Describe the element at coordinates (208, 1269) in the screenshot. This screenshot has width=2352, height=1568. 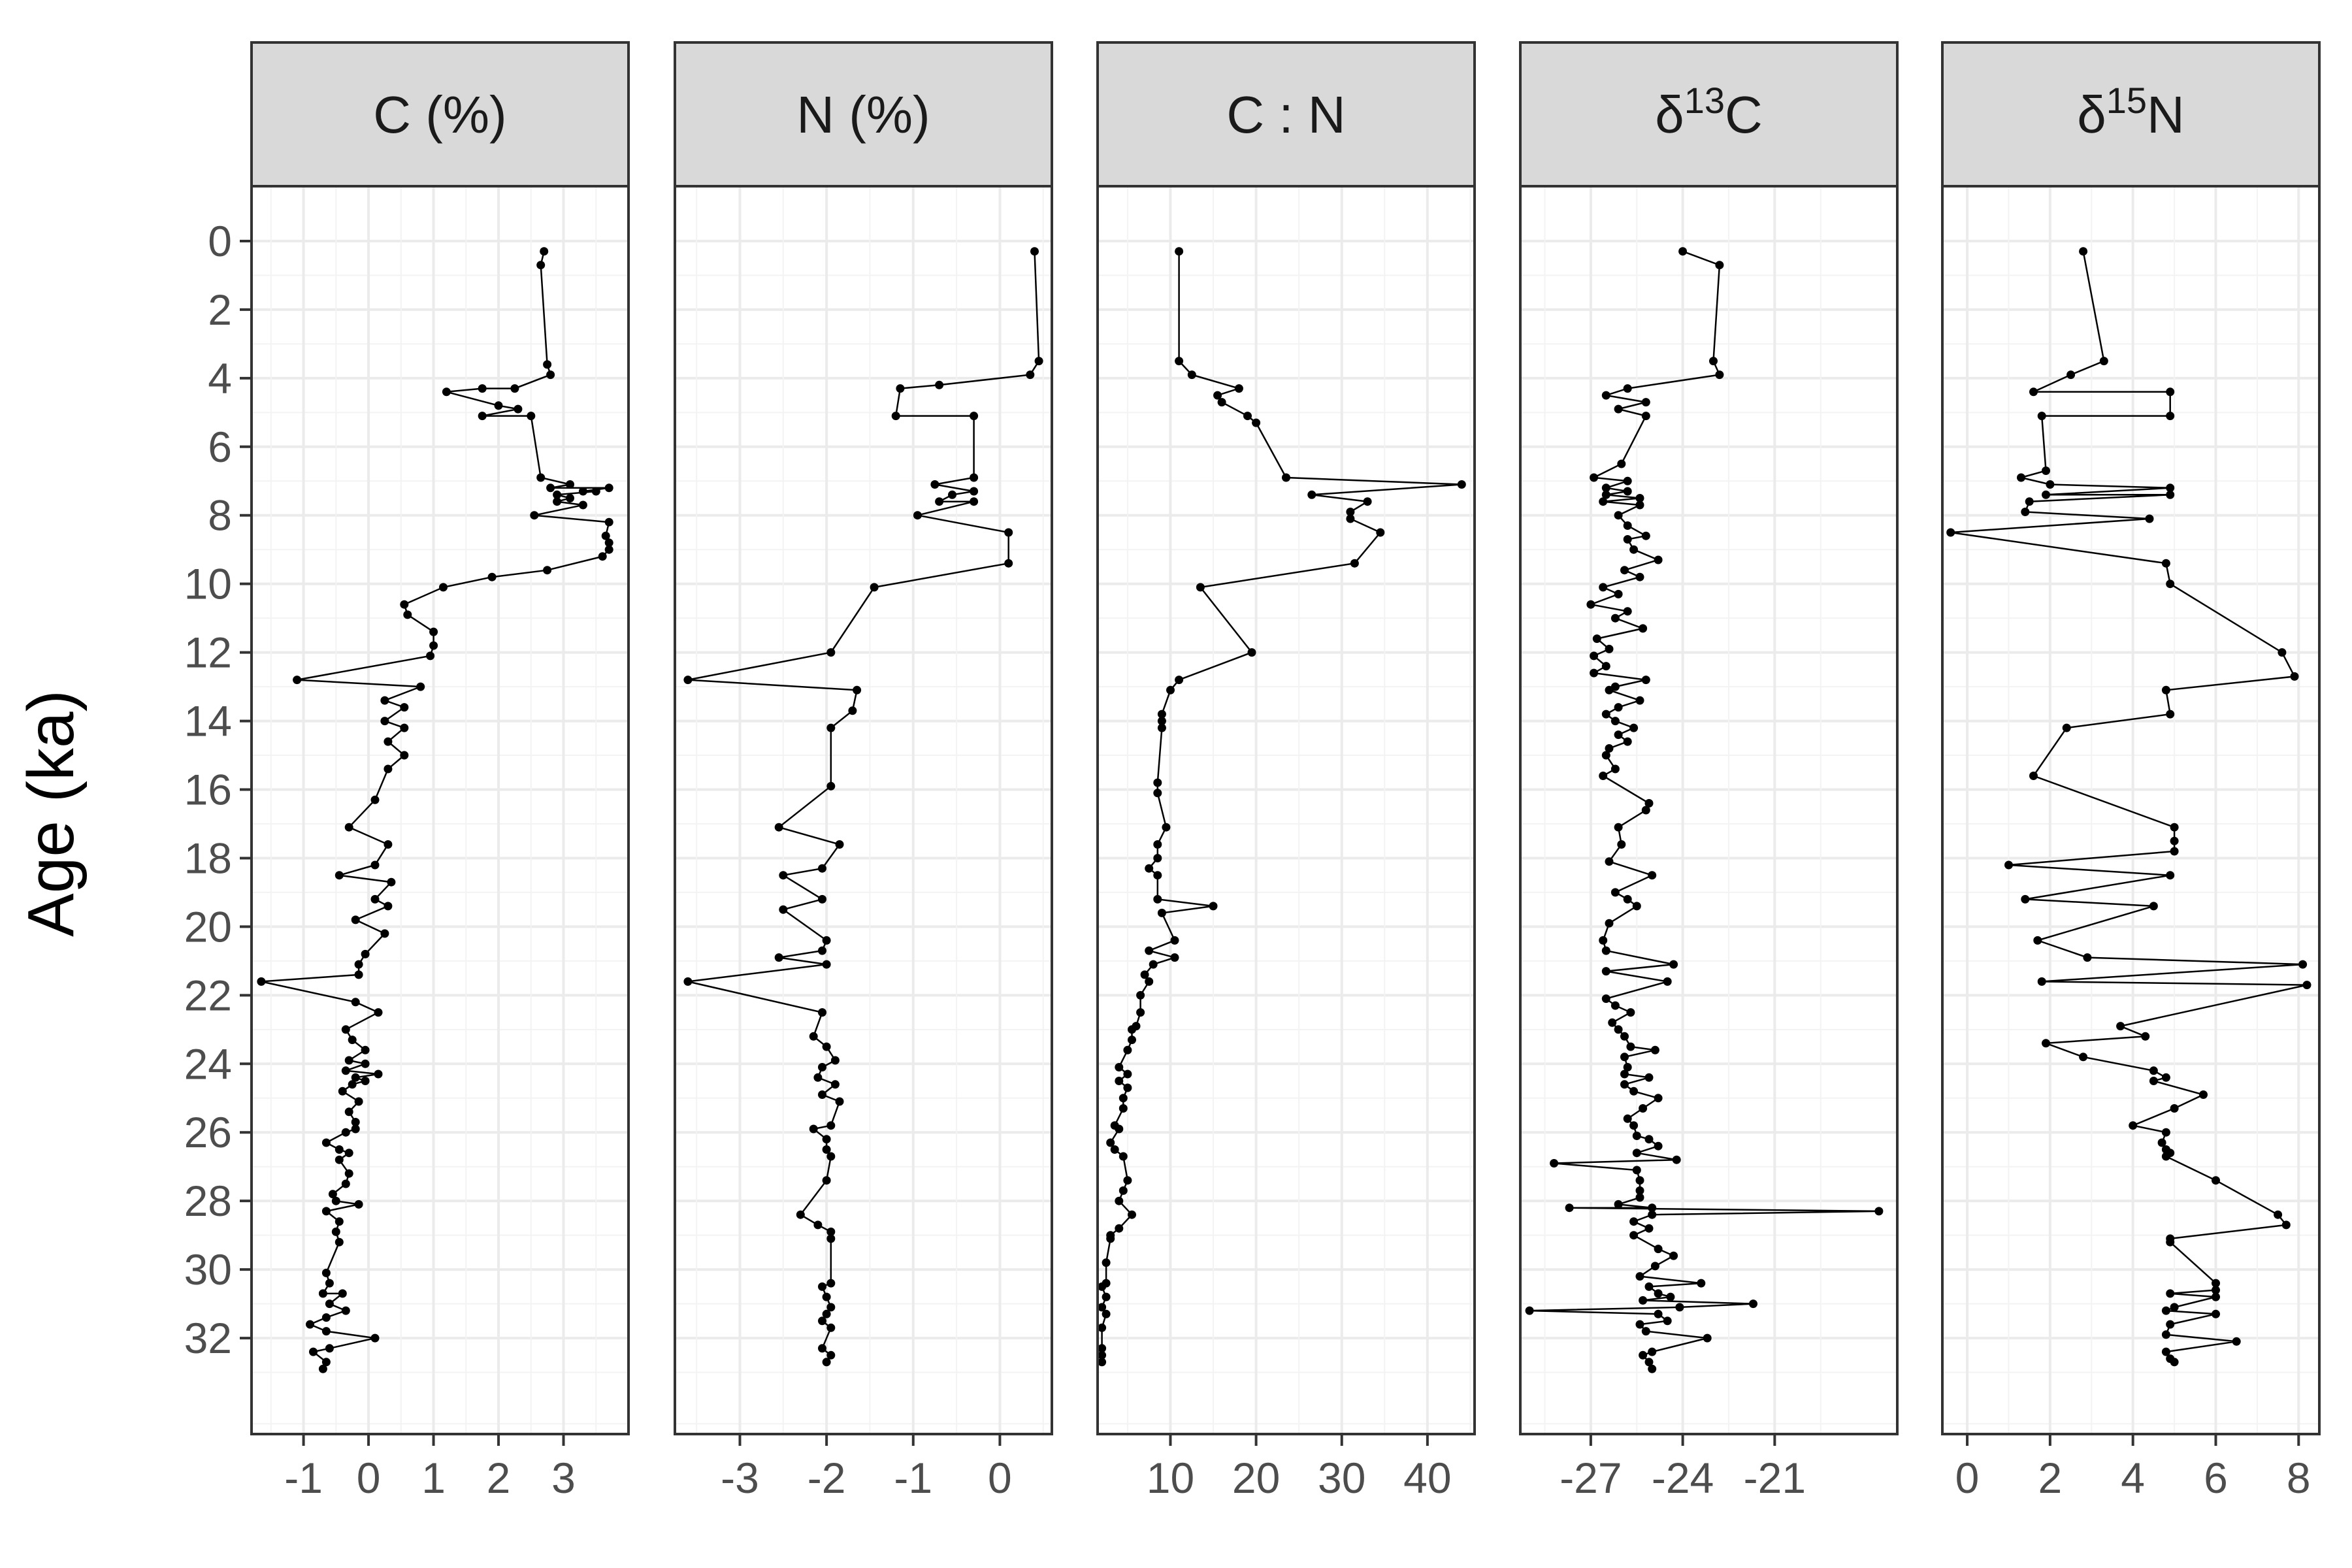
I see `y-tick-label: 30` at that location.